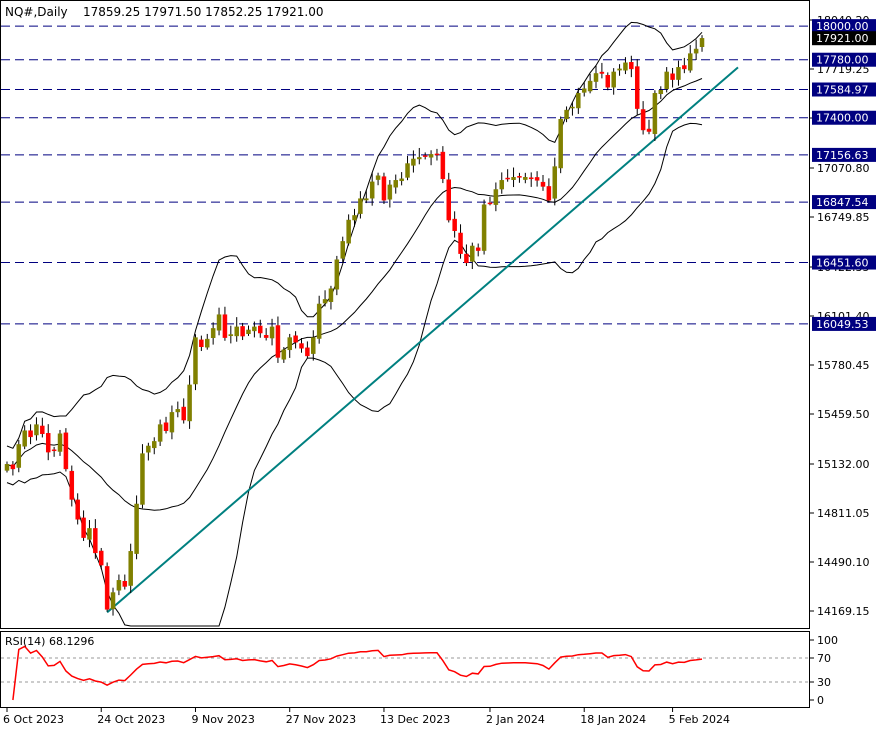  Describe the element at coordinates (843, 513) in the screenshot. I see `price-tick-label: 14811.05` at that location.